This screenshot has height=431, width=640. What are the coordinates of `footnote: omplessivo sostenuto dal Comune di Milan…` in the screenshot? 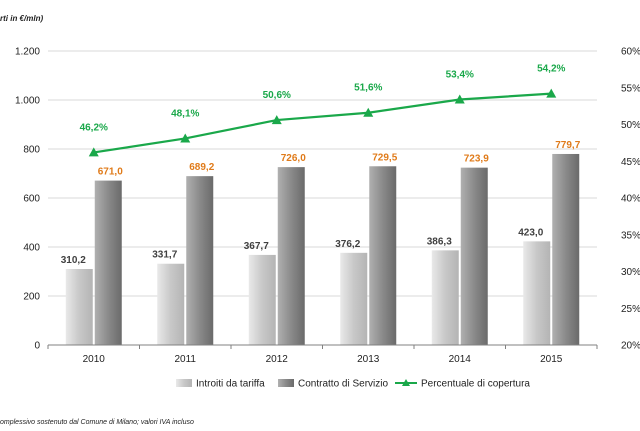 It's located at (97, 422).